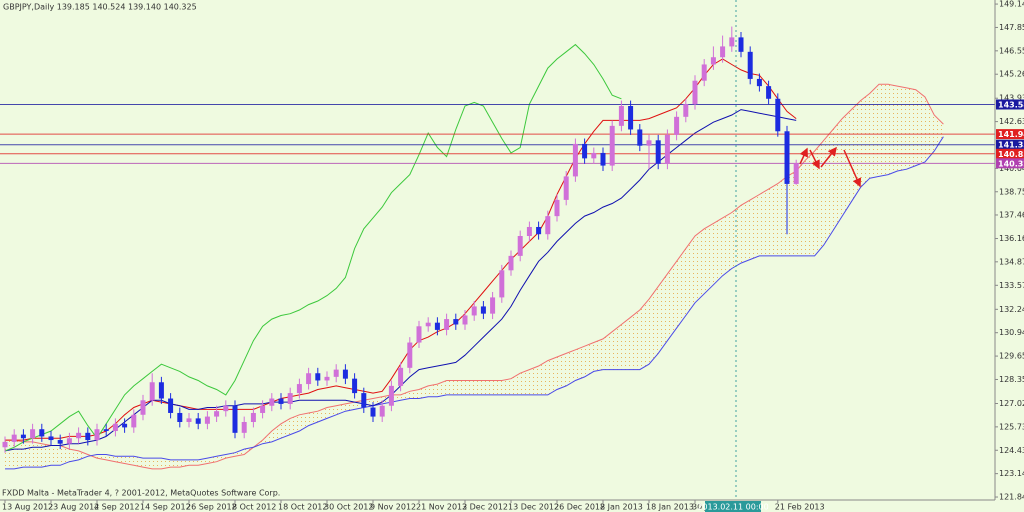 Image resolution: width=1024 pixels, height=512 pixels. What do you see at coordinates (1011, 379) in the screenshot?
I see `y-tick-label: 128.355` at bounding box center [1011, 379].